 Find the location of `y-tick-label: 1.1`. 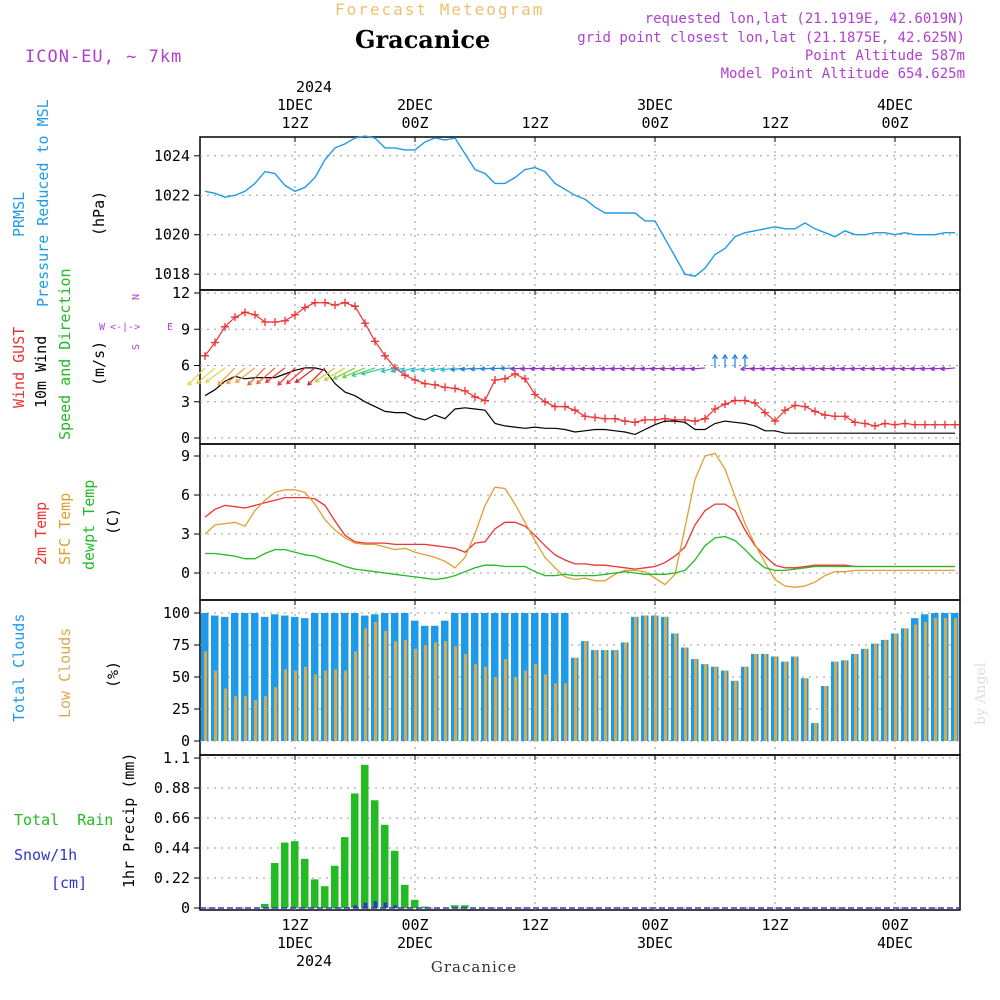

y-tick-label: 1.1 is located at coordinates (176, 758).